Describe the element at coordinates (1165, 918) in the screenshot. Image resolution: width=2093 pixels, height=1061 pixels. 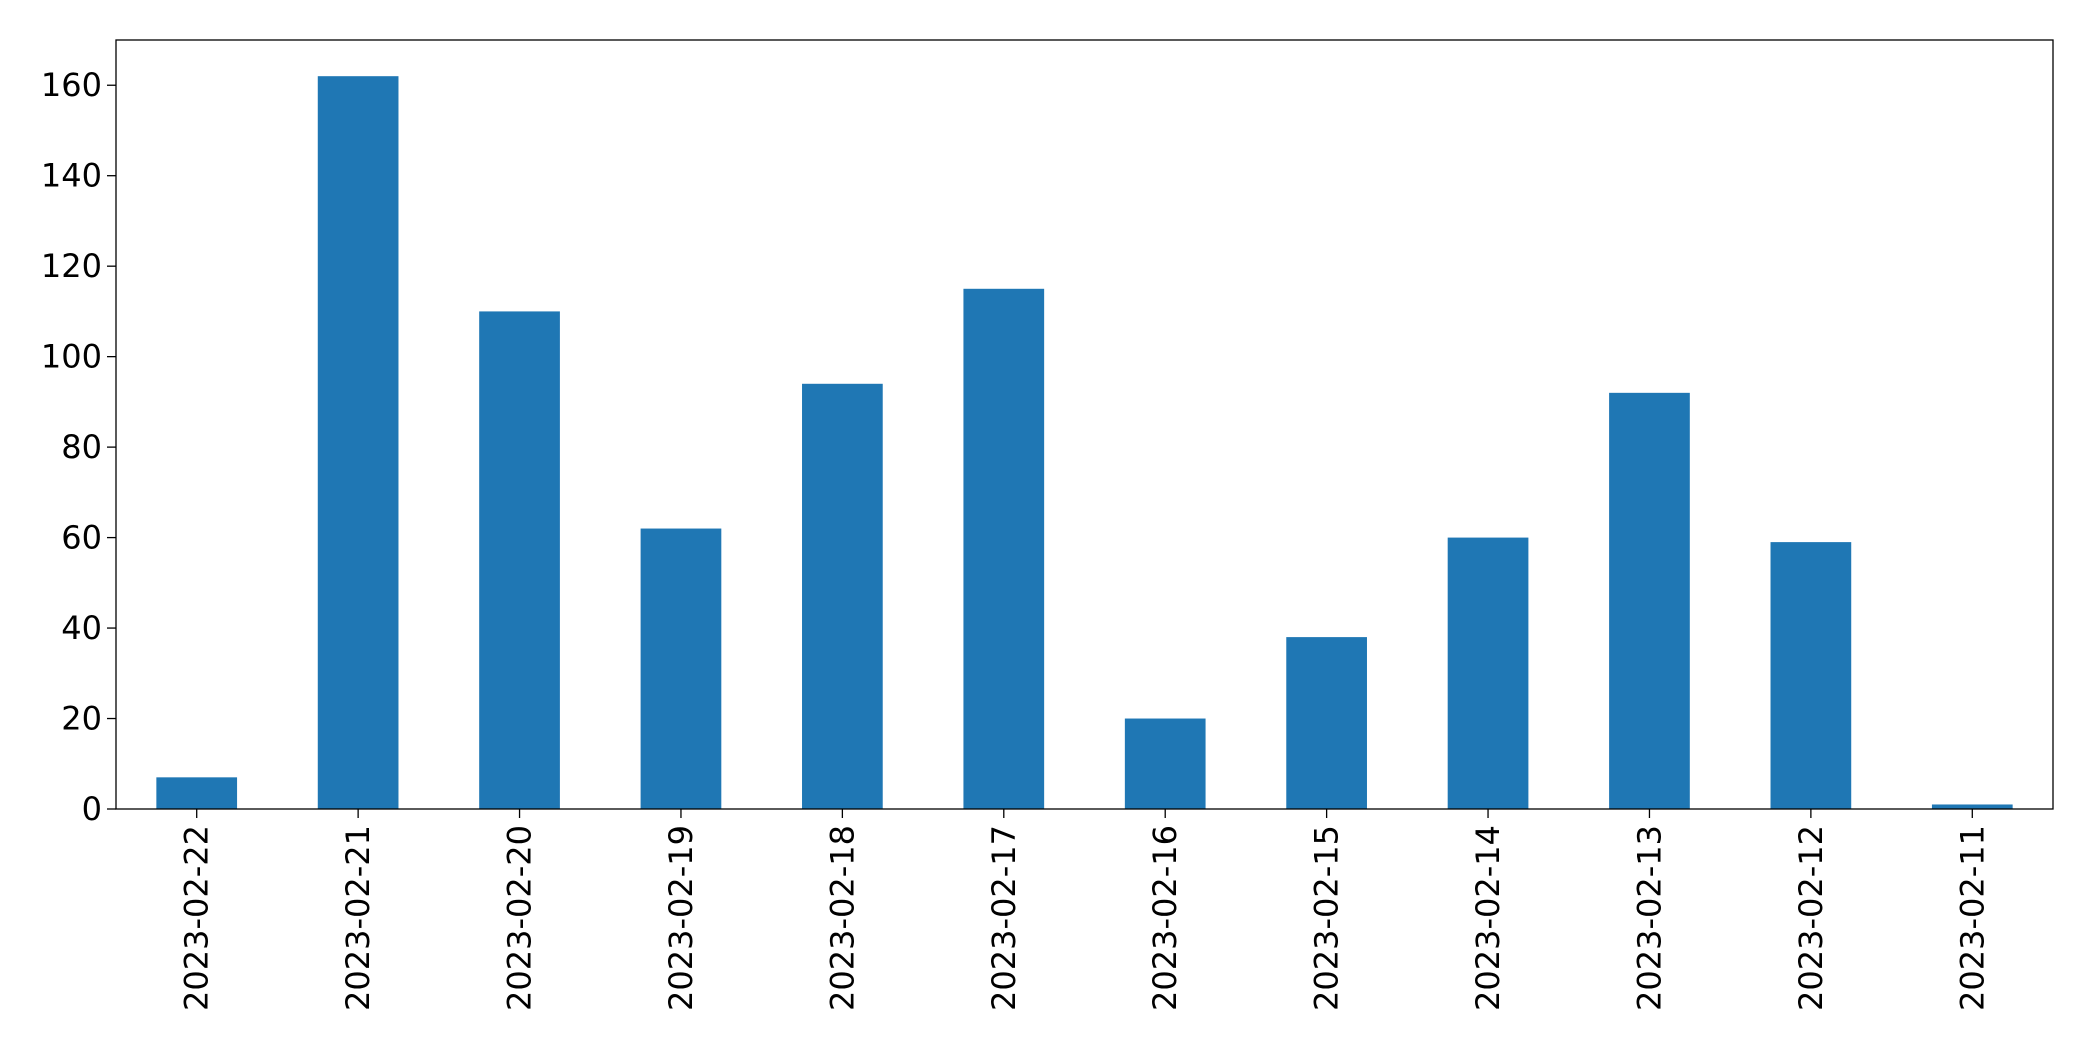
I see `x-tick-label: 2023-02-16` at that location.